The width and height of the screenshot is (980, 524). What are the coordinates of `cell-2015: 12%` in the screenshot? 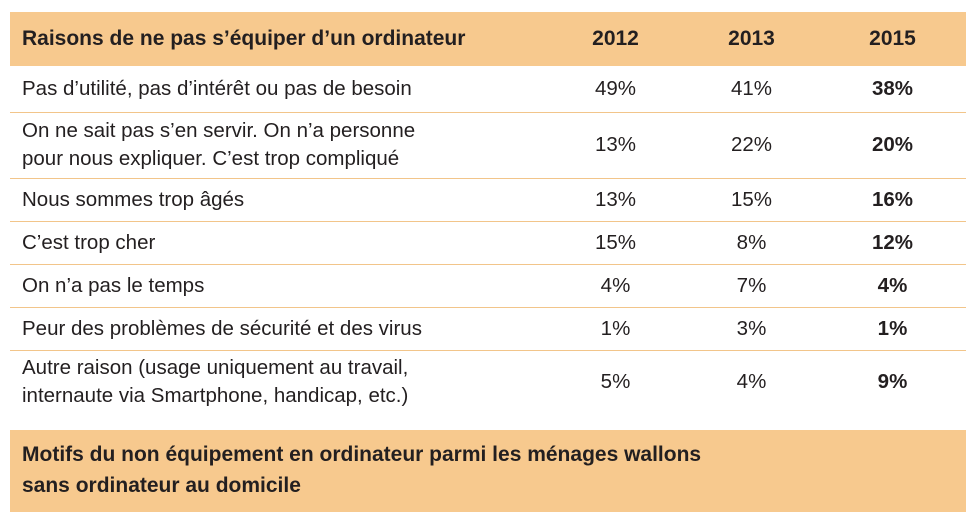 It's located at (892, 242).